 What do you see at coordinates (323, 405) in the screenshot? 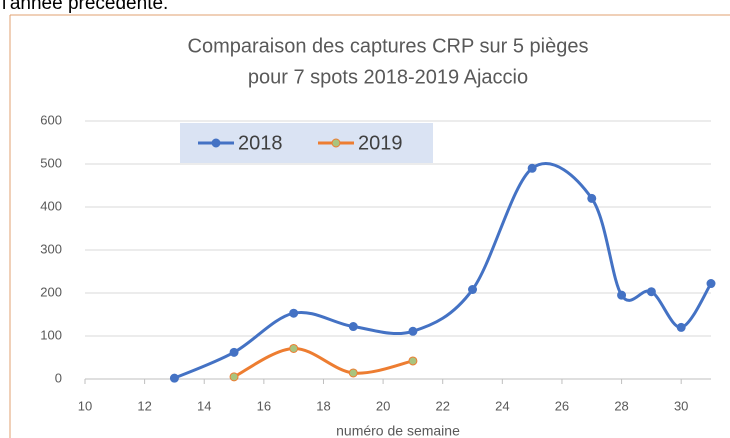
I see `x-tick-label: 18` at bounding box center [323, 405].